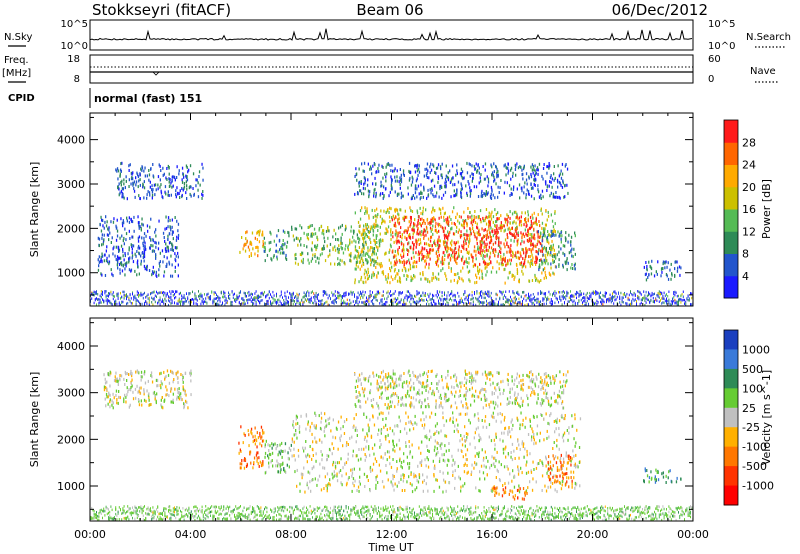 The width and height of the screenshot is (800, 554). What do you see at coordinates (752, 369) in the screenshot?
I see `colorbar-tick-label: 500` at bounding box center [752, 369].